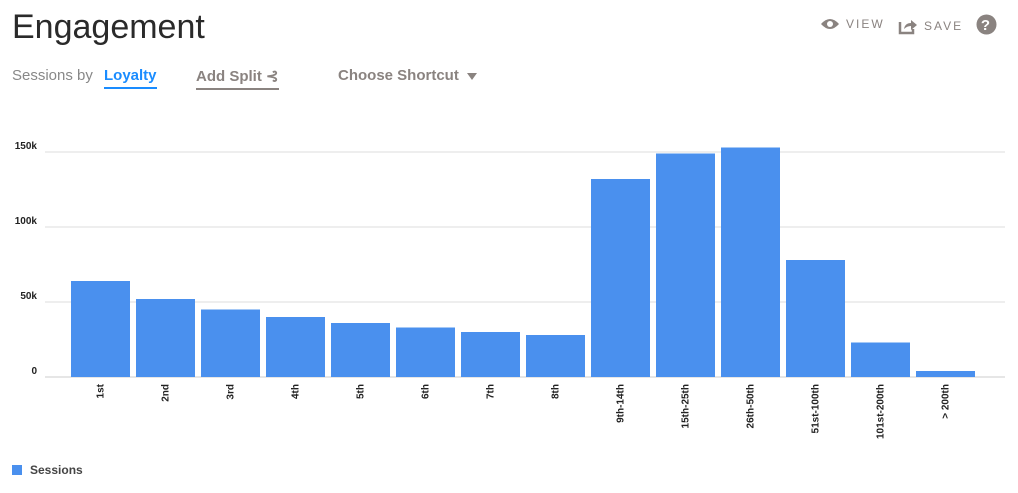 This screenshot has height=493, width=1018. What do you see at coordinates (52, 75) in the screenshot?
I see `sessions-by-label: Sessions by` at bounding box center [52, 75].